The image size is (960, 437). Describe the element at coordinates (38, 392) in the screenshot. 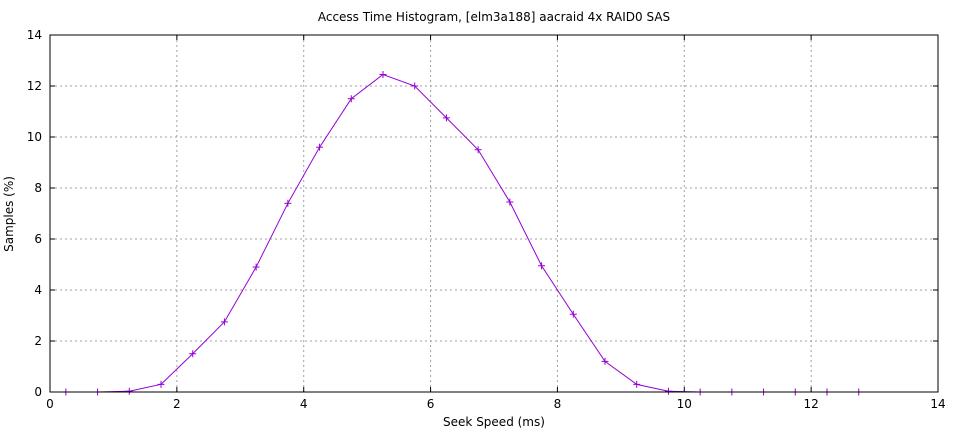

I see `y-tick-label: 0` at that location.